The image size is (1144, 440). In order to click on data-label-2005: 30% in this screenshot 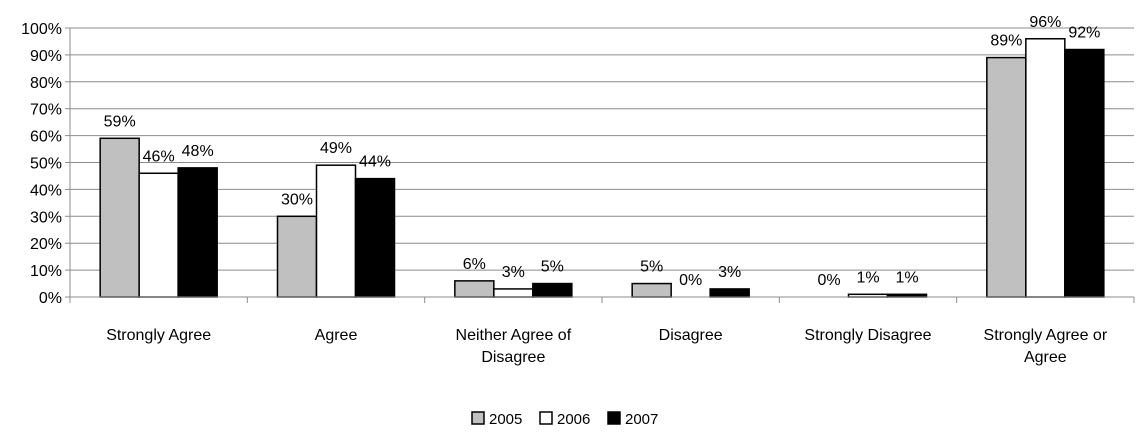, I will do `click(297, 199)`.